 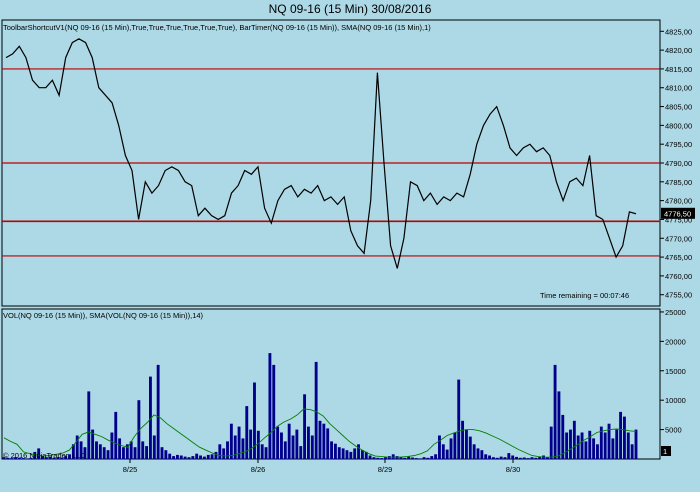 I want to click on price-y-tick-label: 4810,00, so click(x=678, y=88).